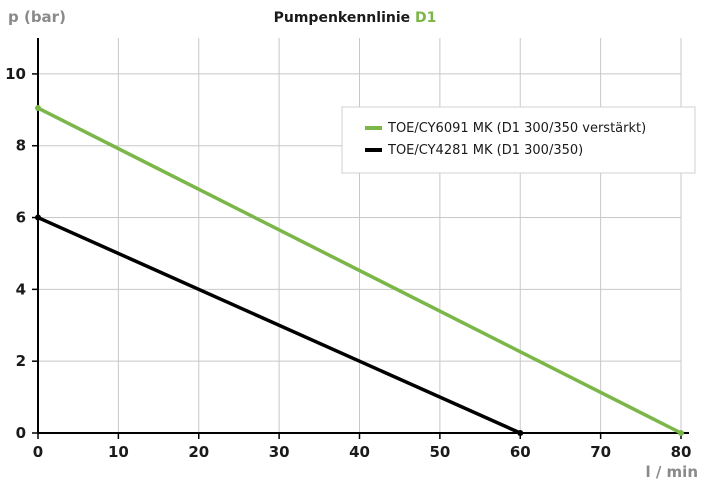 This screenshot has height=484, width=711. I want to click on legend-label-2: TOE/CY4281 MK (D1 300/350), so click(485, 150).